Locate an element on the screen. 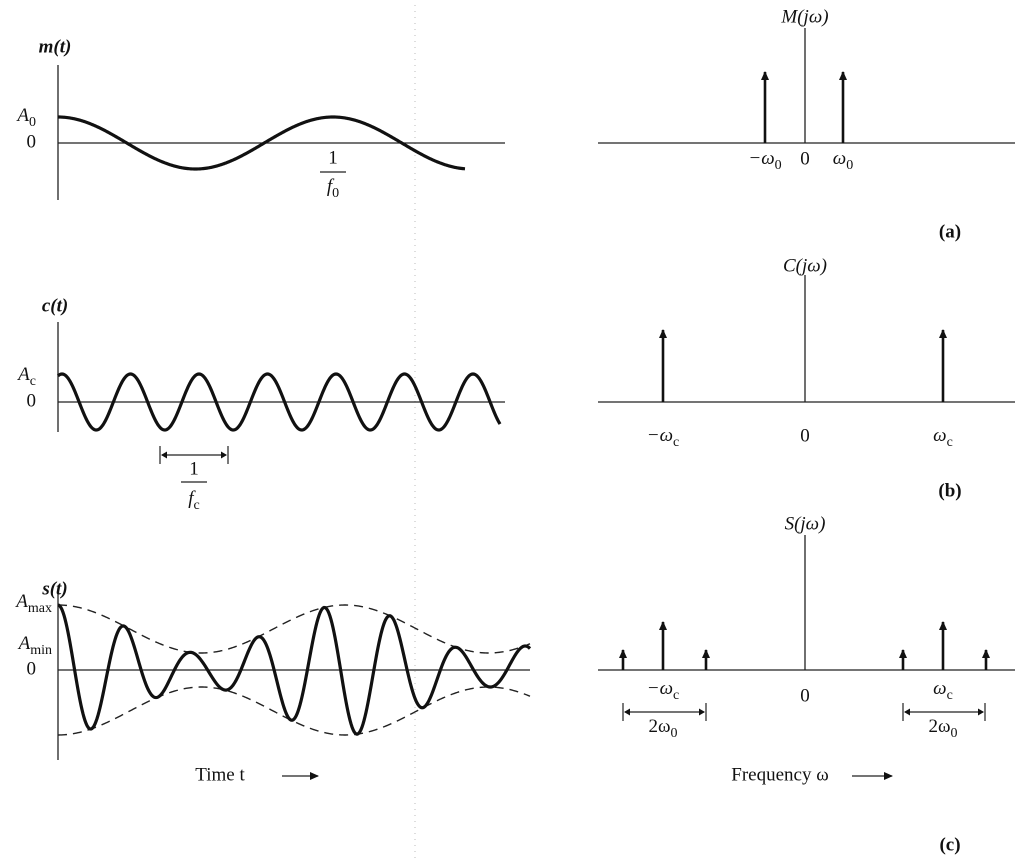  signal-label: c(t) is located at coordinates (55, 305).